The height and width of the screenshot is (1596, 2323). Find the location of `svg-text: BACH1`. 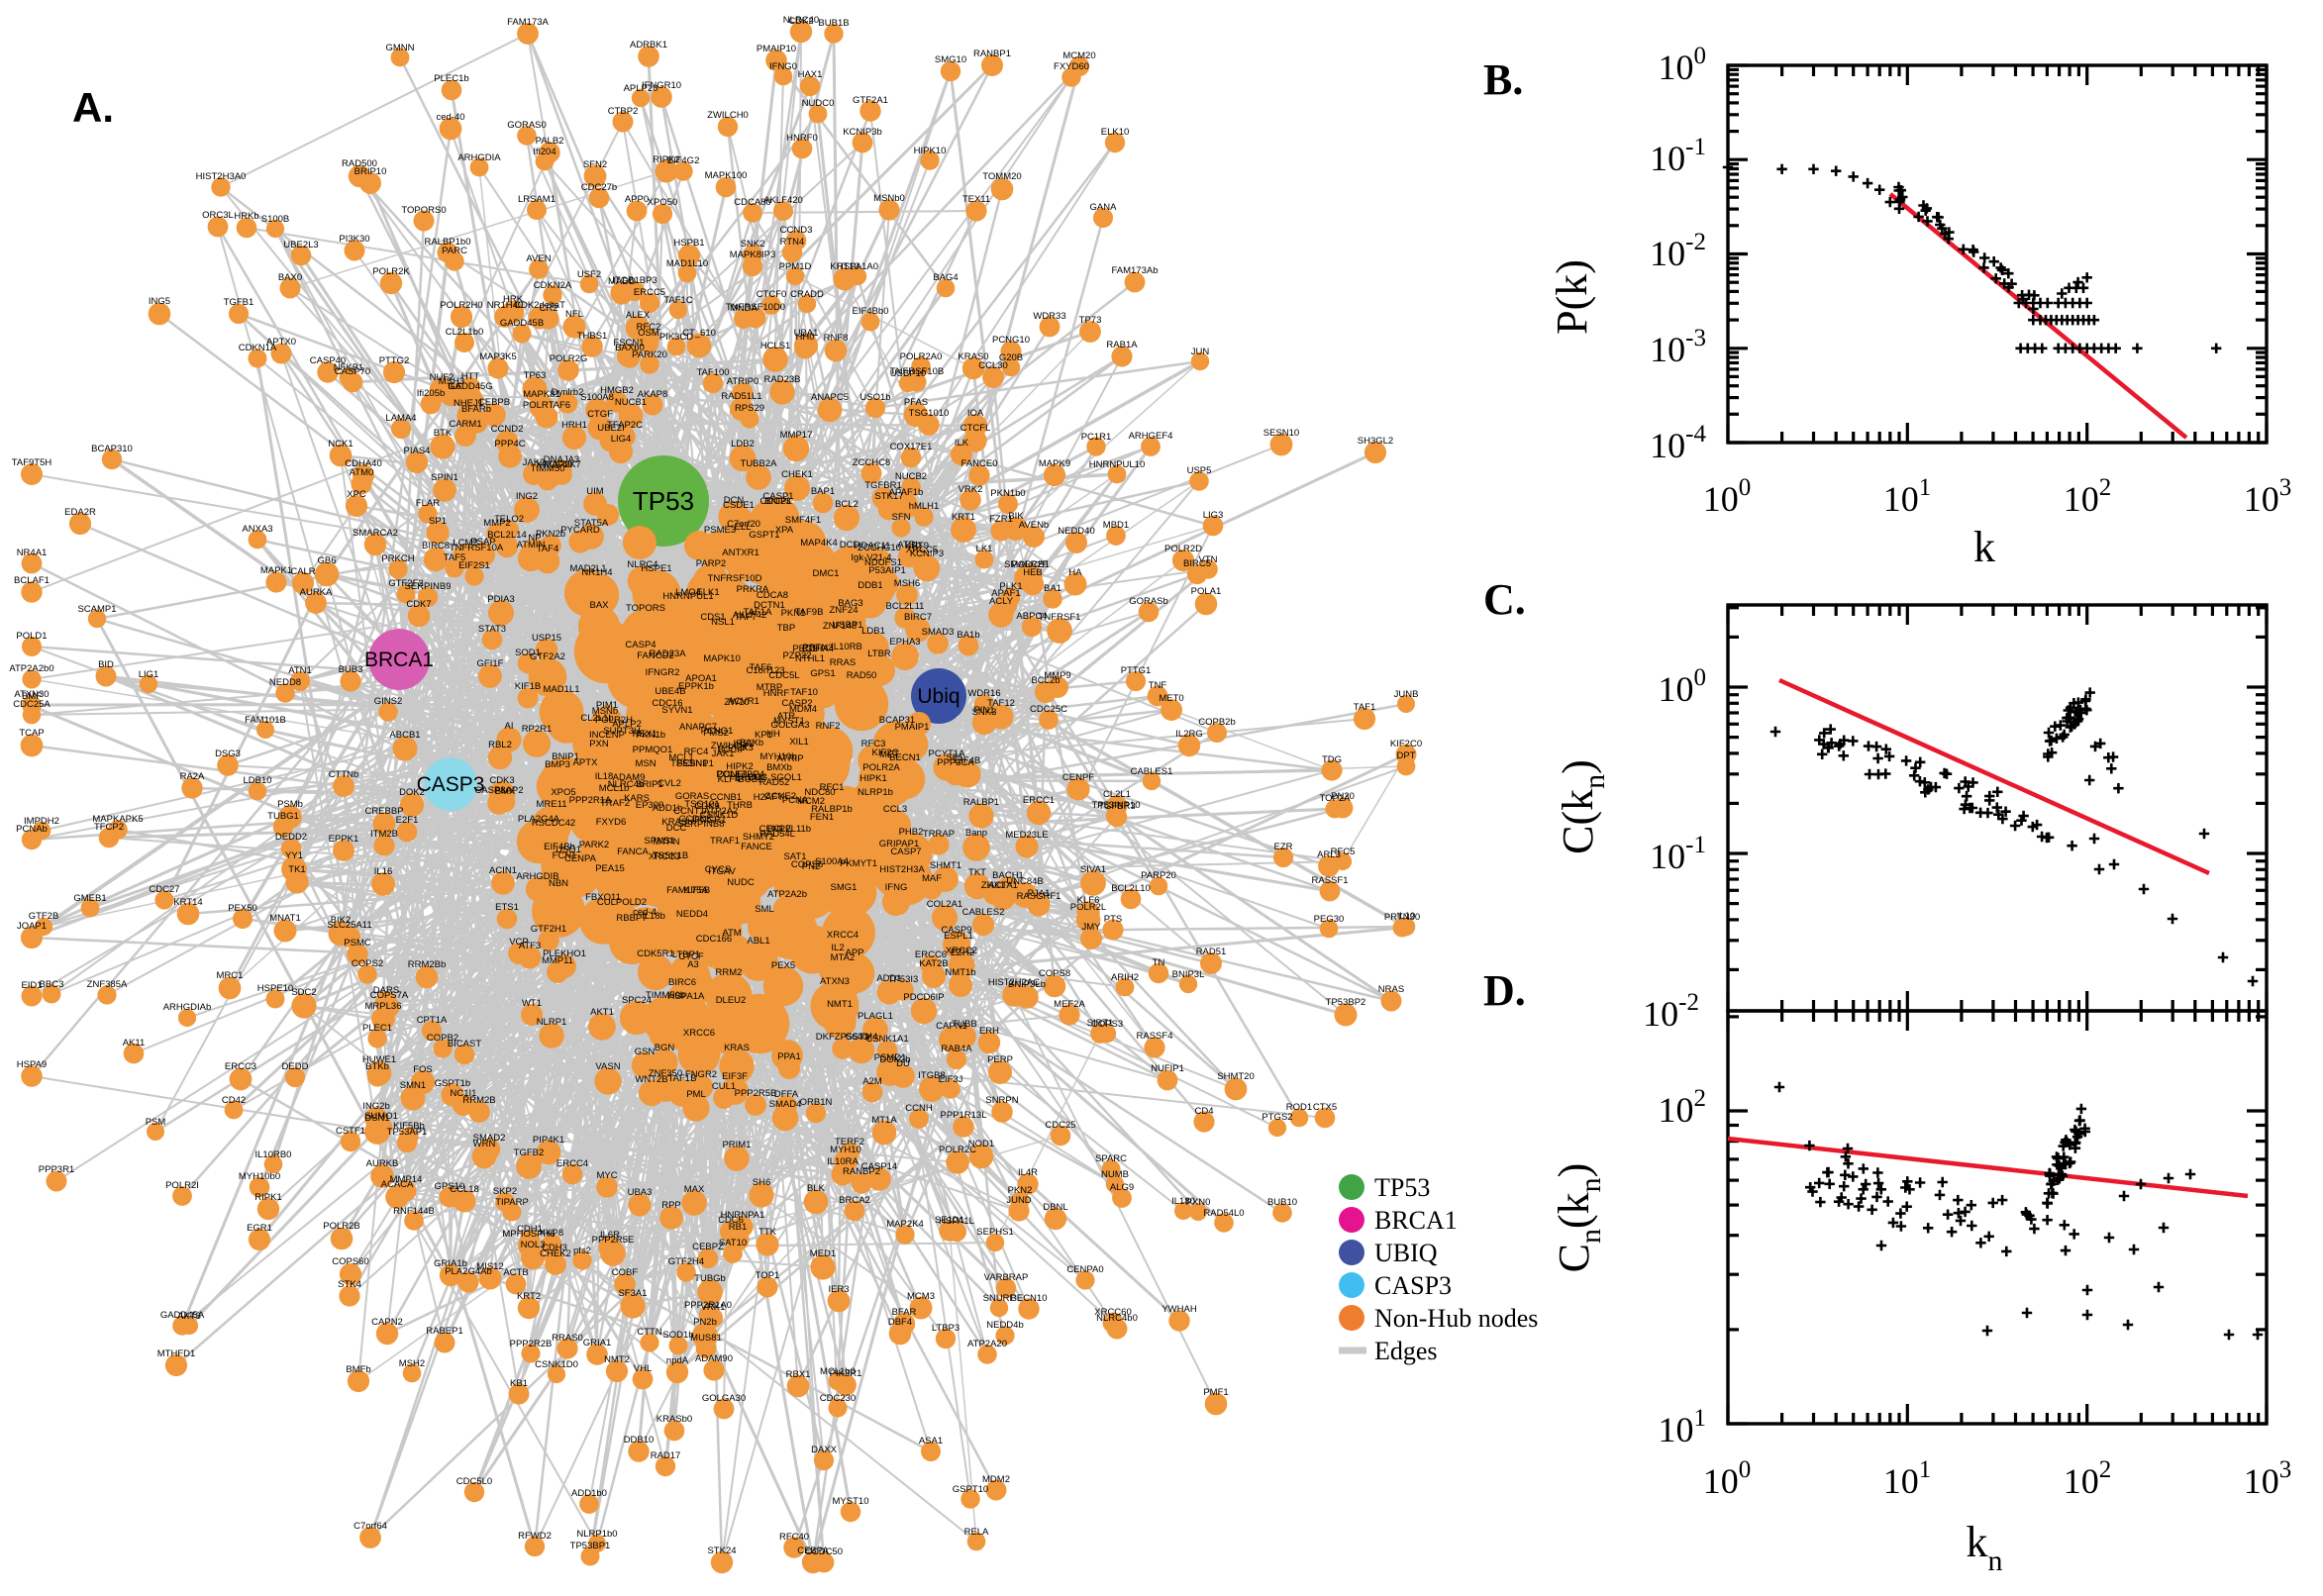

svg-text: BACH1 is located at coordinates (1008, 875).